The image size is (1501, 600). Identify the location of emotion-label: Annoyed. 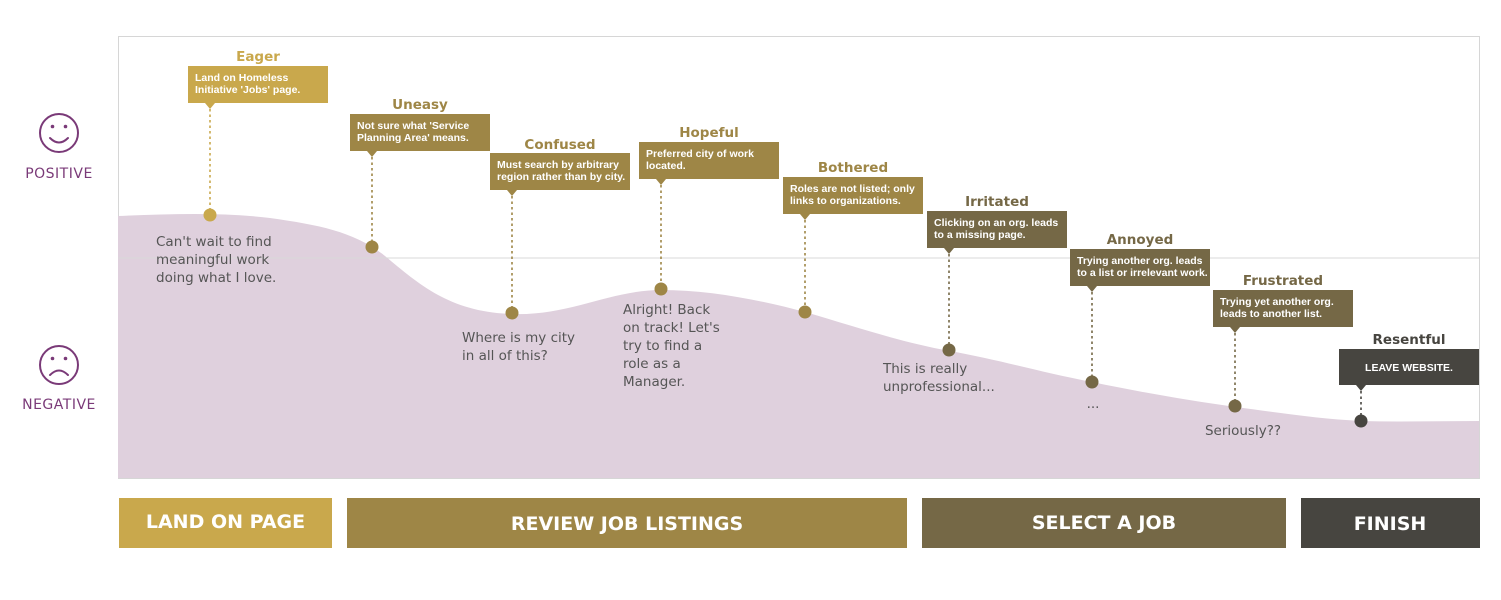
(1140, 240).